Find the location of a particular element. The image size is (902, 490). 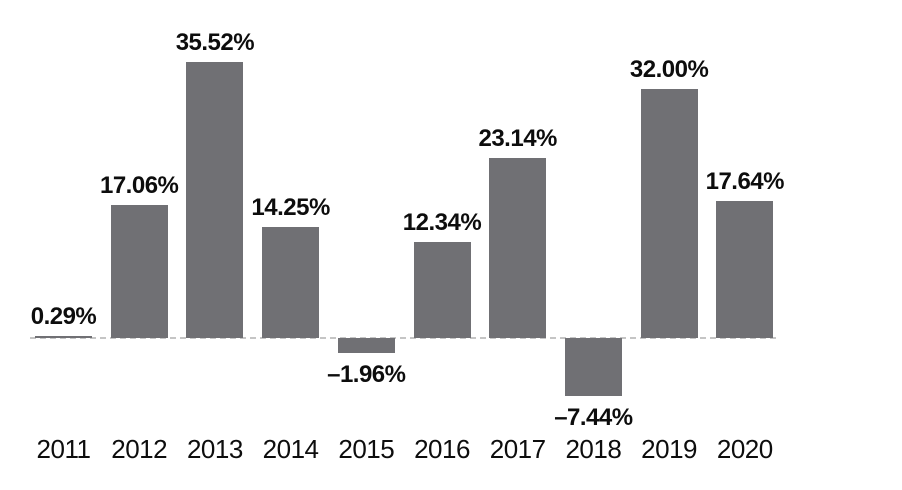

x-axis-label-2017: 2017 is located at coordinates (517, 449).